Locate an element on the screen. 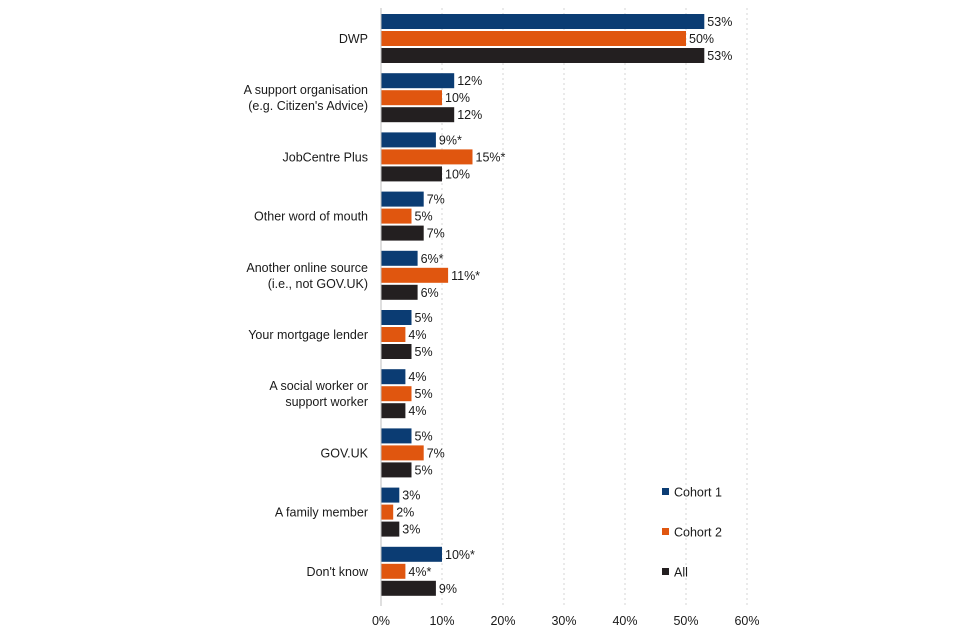  value-label: 9% is located at coordinates (448, 589).